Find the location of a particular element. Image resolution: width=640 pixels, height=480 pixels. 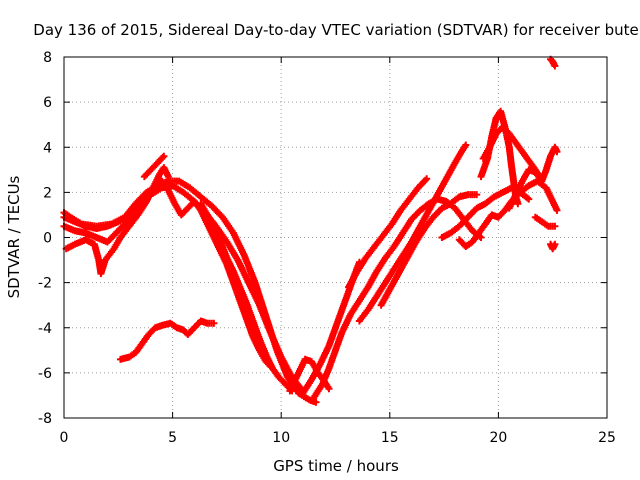

x-tick-label: 0 is located at coordinates (64, 438).